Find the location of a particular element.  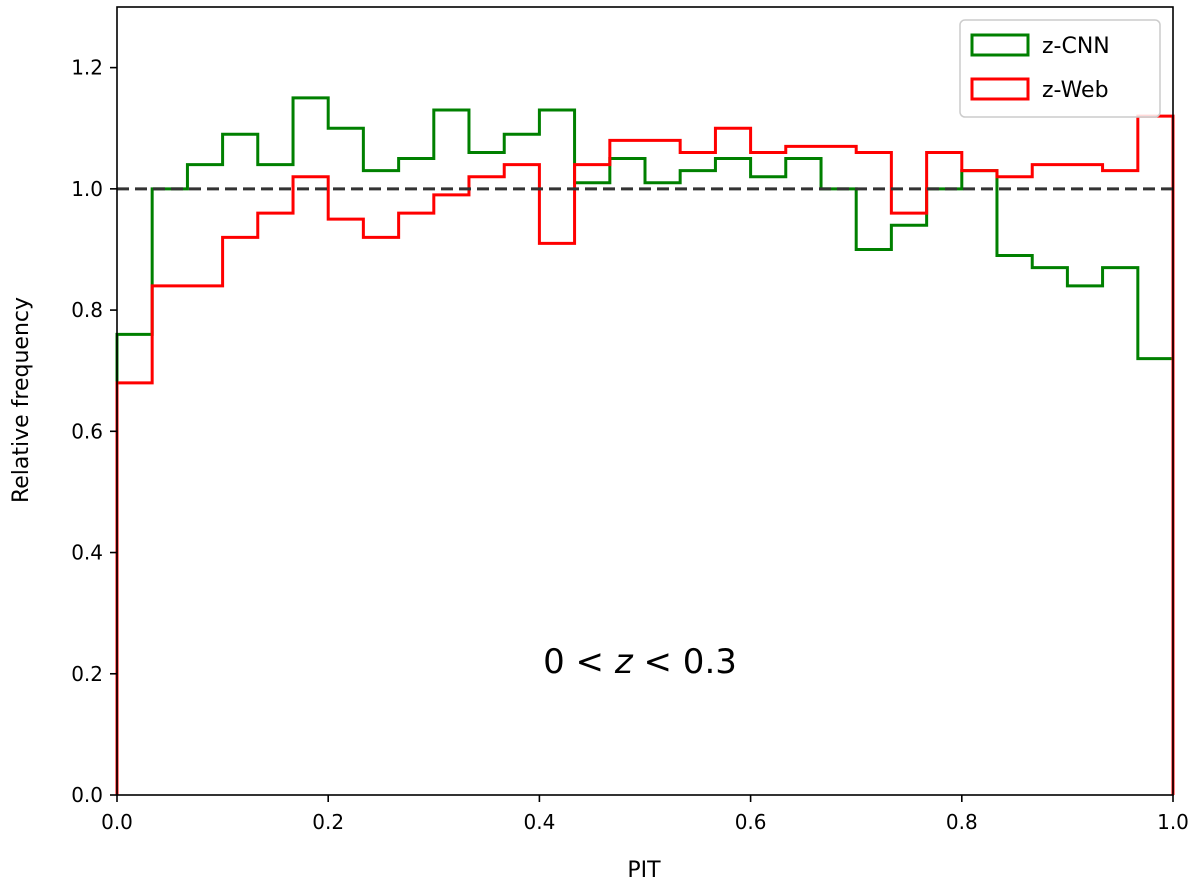

y-tick-label: 0.6 is located at coordinates (87, 431).